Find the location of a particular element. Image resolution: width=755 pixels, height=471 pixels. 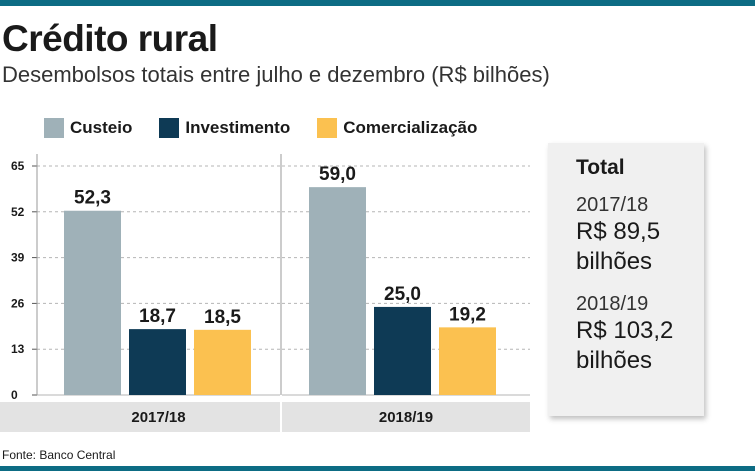

legend-item-comercializacao: Comercialização is located at coordinates (397, 128).